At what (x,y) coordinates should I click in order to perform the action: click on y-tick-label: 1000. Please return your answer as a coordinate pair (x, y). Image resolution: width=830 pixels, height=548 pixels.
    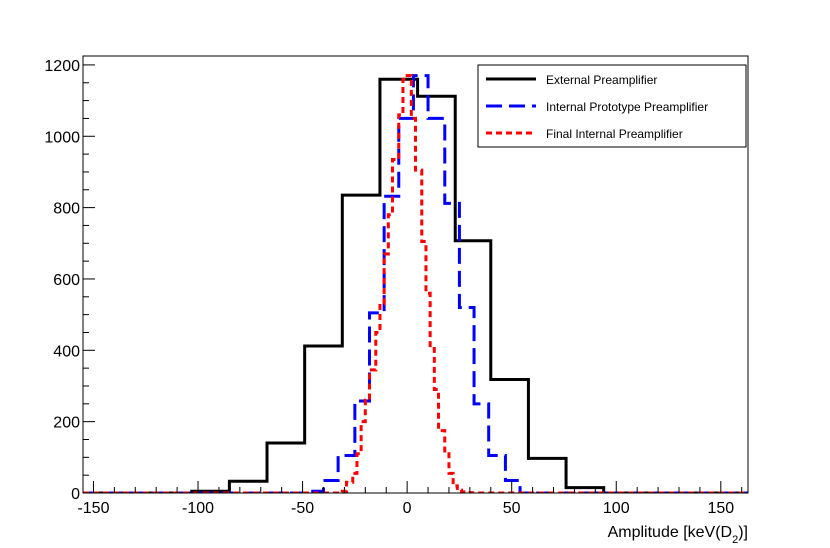
    Looking at the image, I should click on (62, 137).